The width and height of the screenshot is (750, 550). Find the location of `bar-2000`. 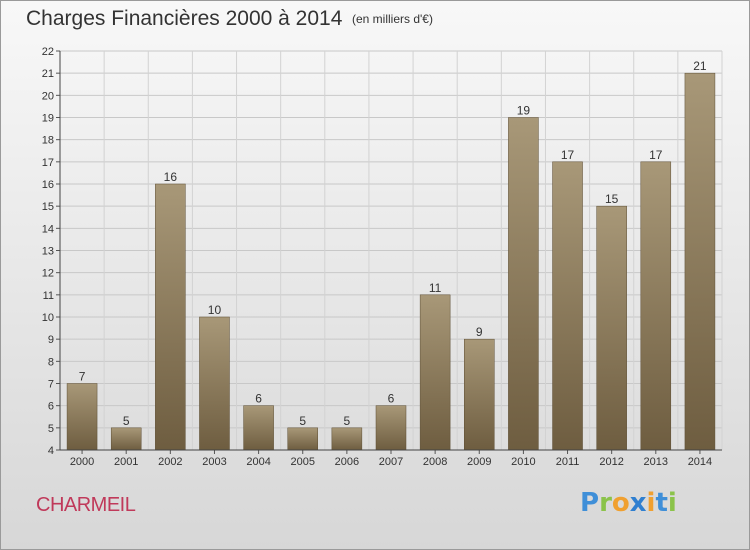

bar-2000 is located at coordinates (82, 417).